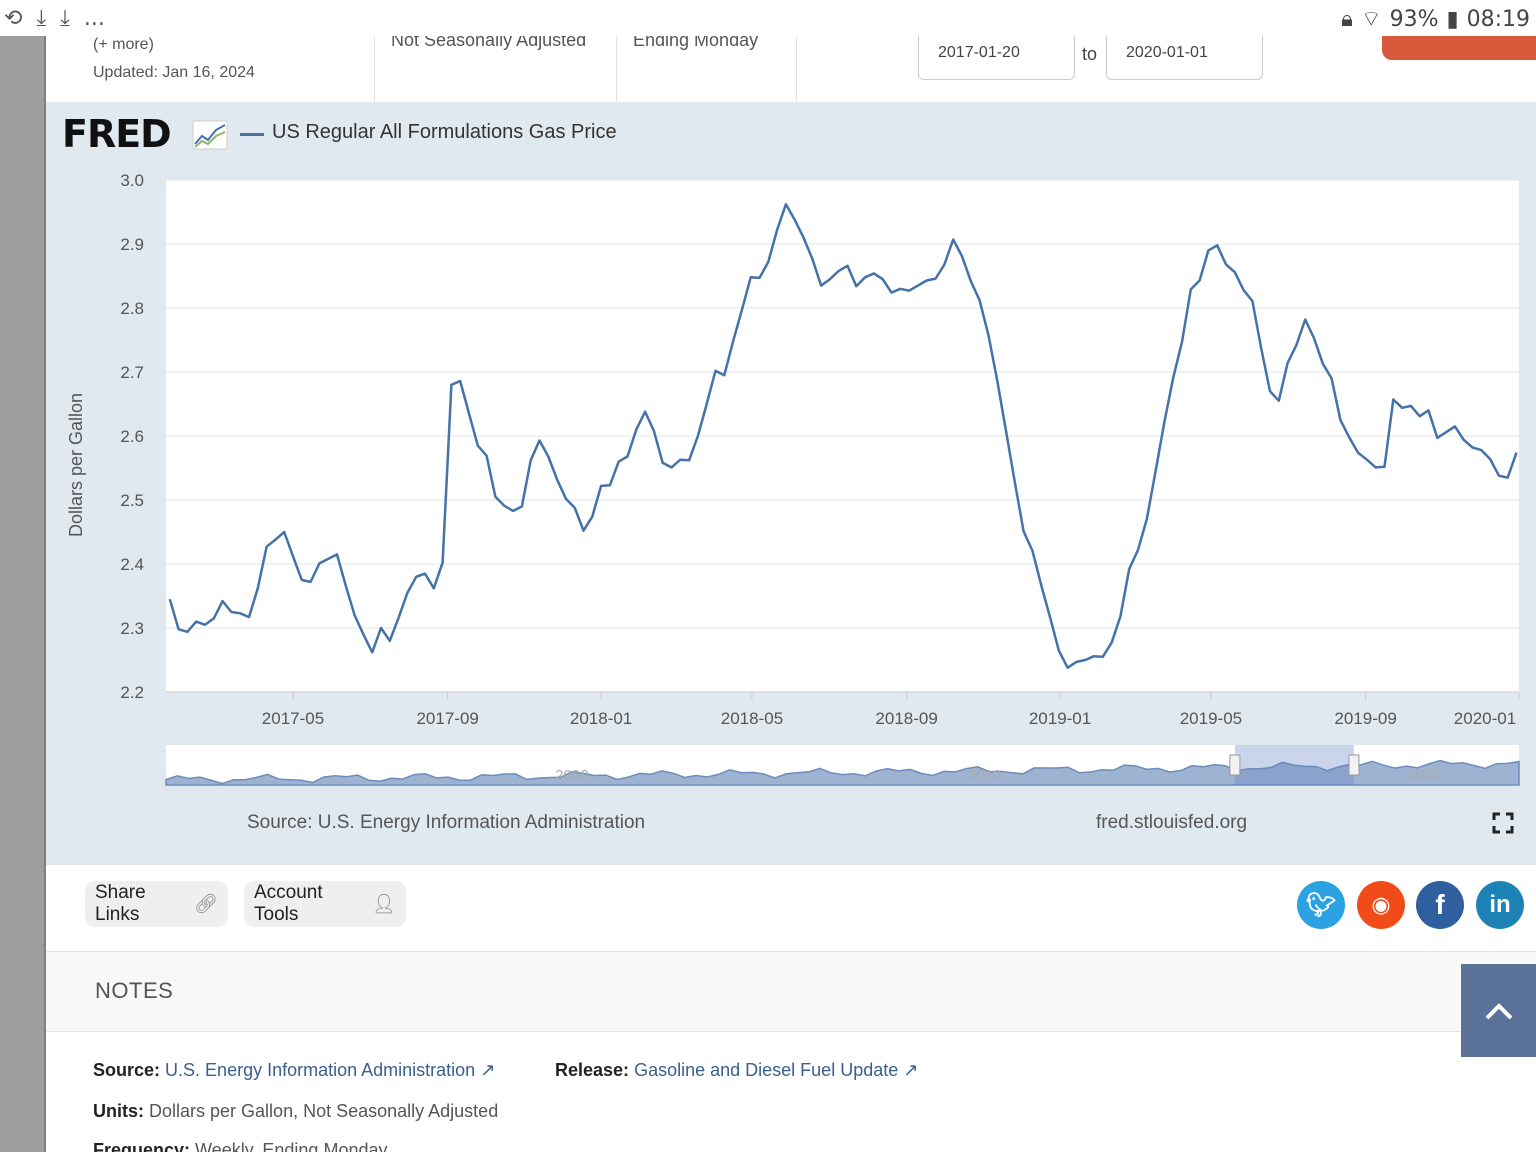 The height and width of the screenshot is (1152, 1536). What do you see at coordinates (1424, 775) in the screenshot?
I see `navigator-label: 2020` at bounding box center [1424, 775].